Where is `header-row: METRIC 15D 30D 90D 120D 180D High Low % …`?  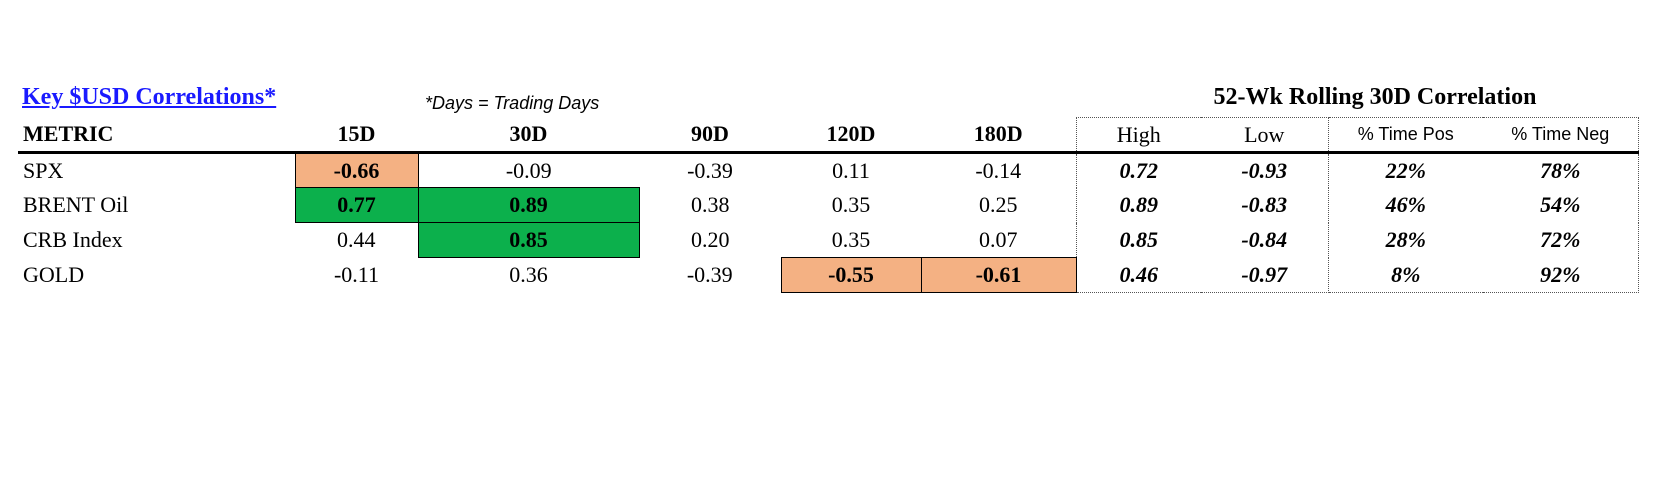 header-row: METRIC 15D 30D 90D 120D 180D High Low % … is located at coordinates (828, 135).